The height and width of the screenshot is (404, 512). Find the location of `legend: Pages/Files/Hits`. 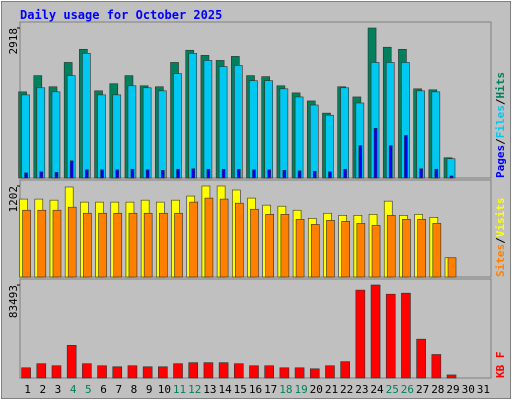

legend: Pages/Files/Hits is located at coordinates (500, 125).